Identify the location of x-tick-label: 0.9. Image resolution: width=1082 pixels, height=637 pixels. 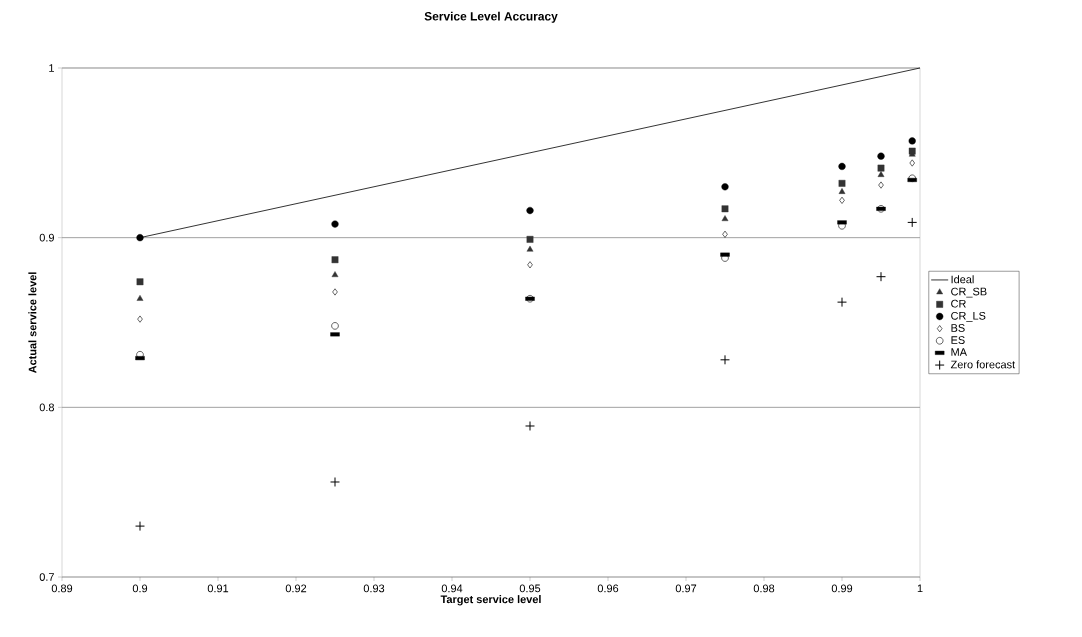
(140, 588).